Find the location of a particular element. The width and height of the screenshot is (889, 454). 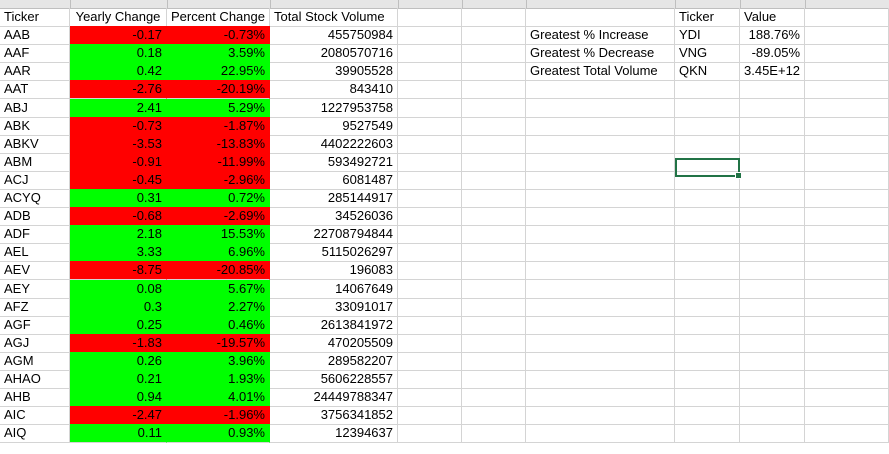

ticker-cell: ABJ is located at coordinates (35, 108).